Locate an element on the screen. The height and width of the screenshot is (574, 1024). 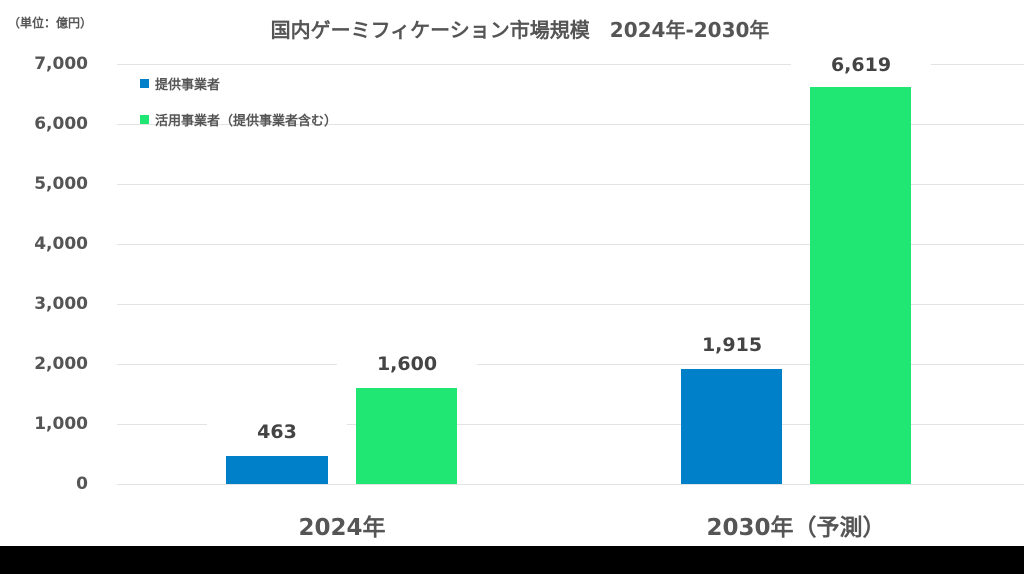
legend-item-provider: 提供事業者 is located at coordinates (180, 83).